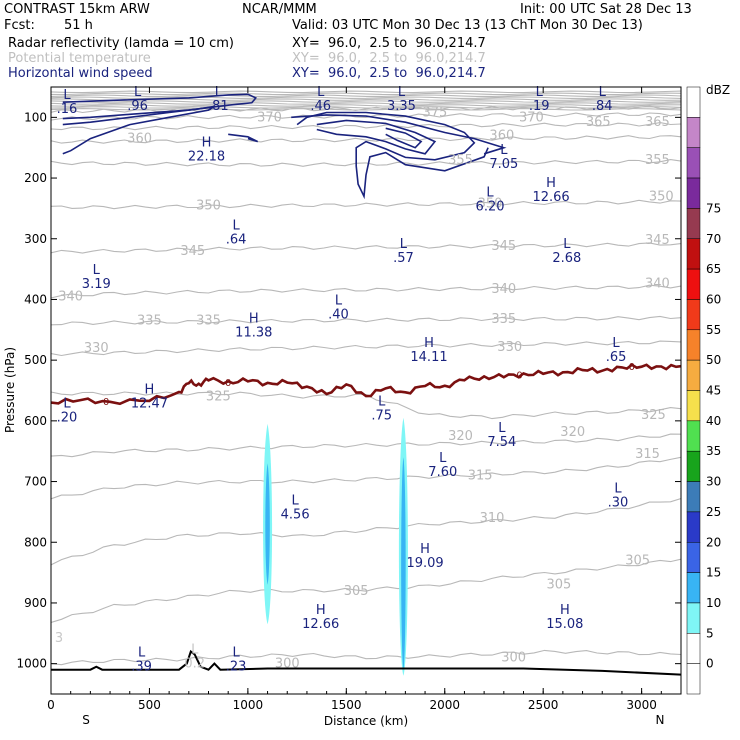  What do you see at coordinates (269, 117) in the screenshot?
I see `theta-label: 370` at bounding box center [269, 117].